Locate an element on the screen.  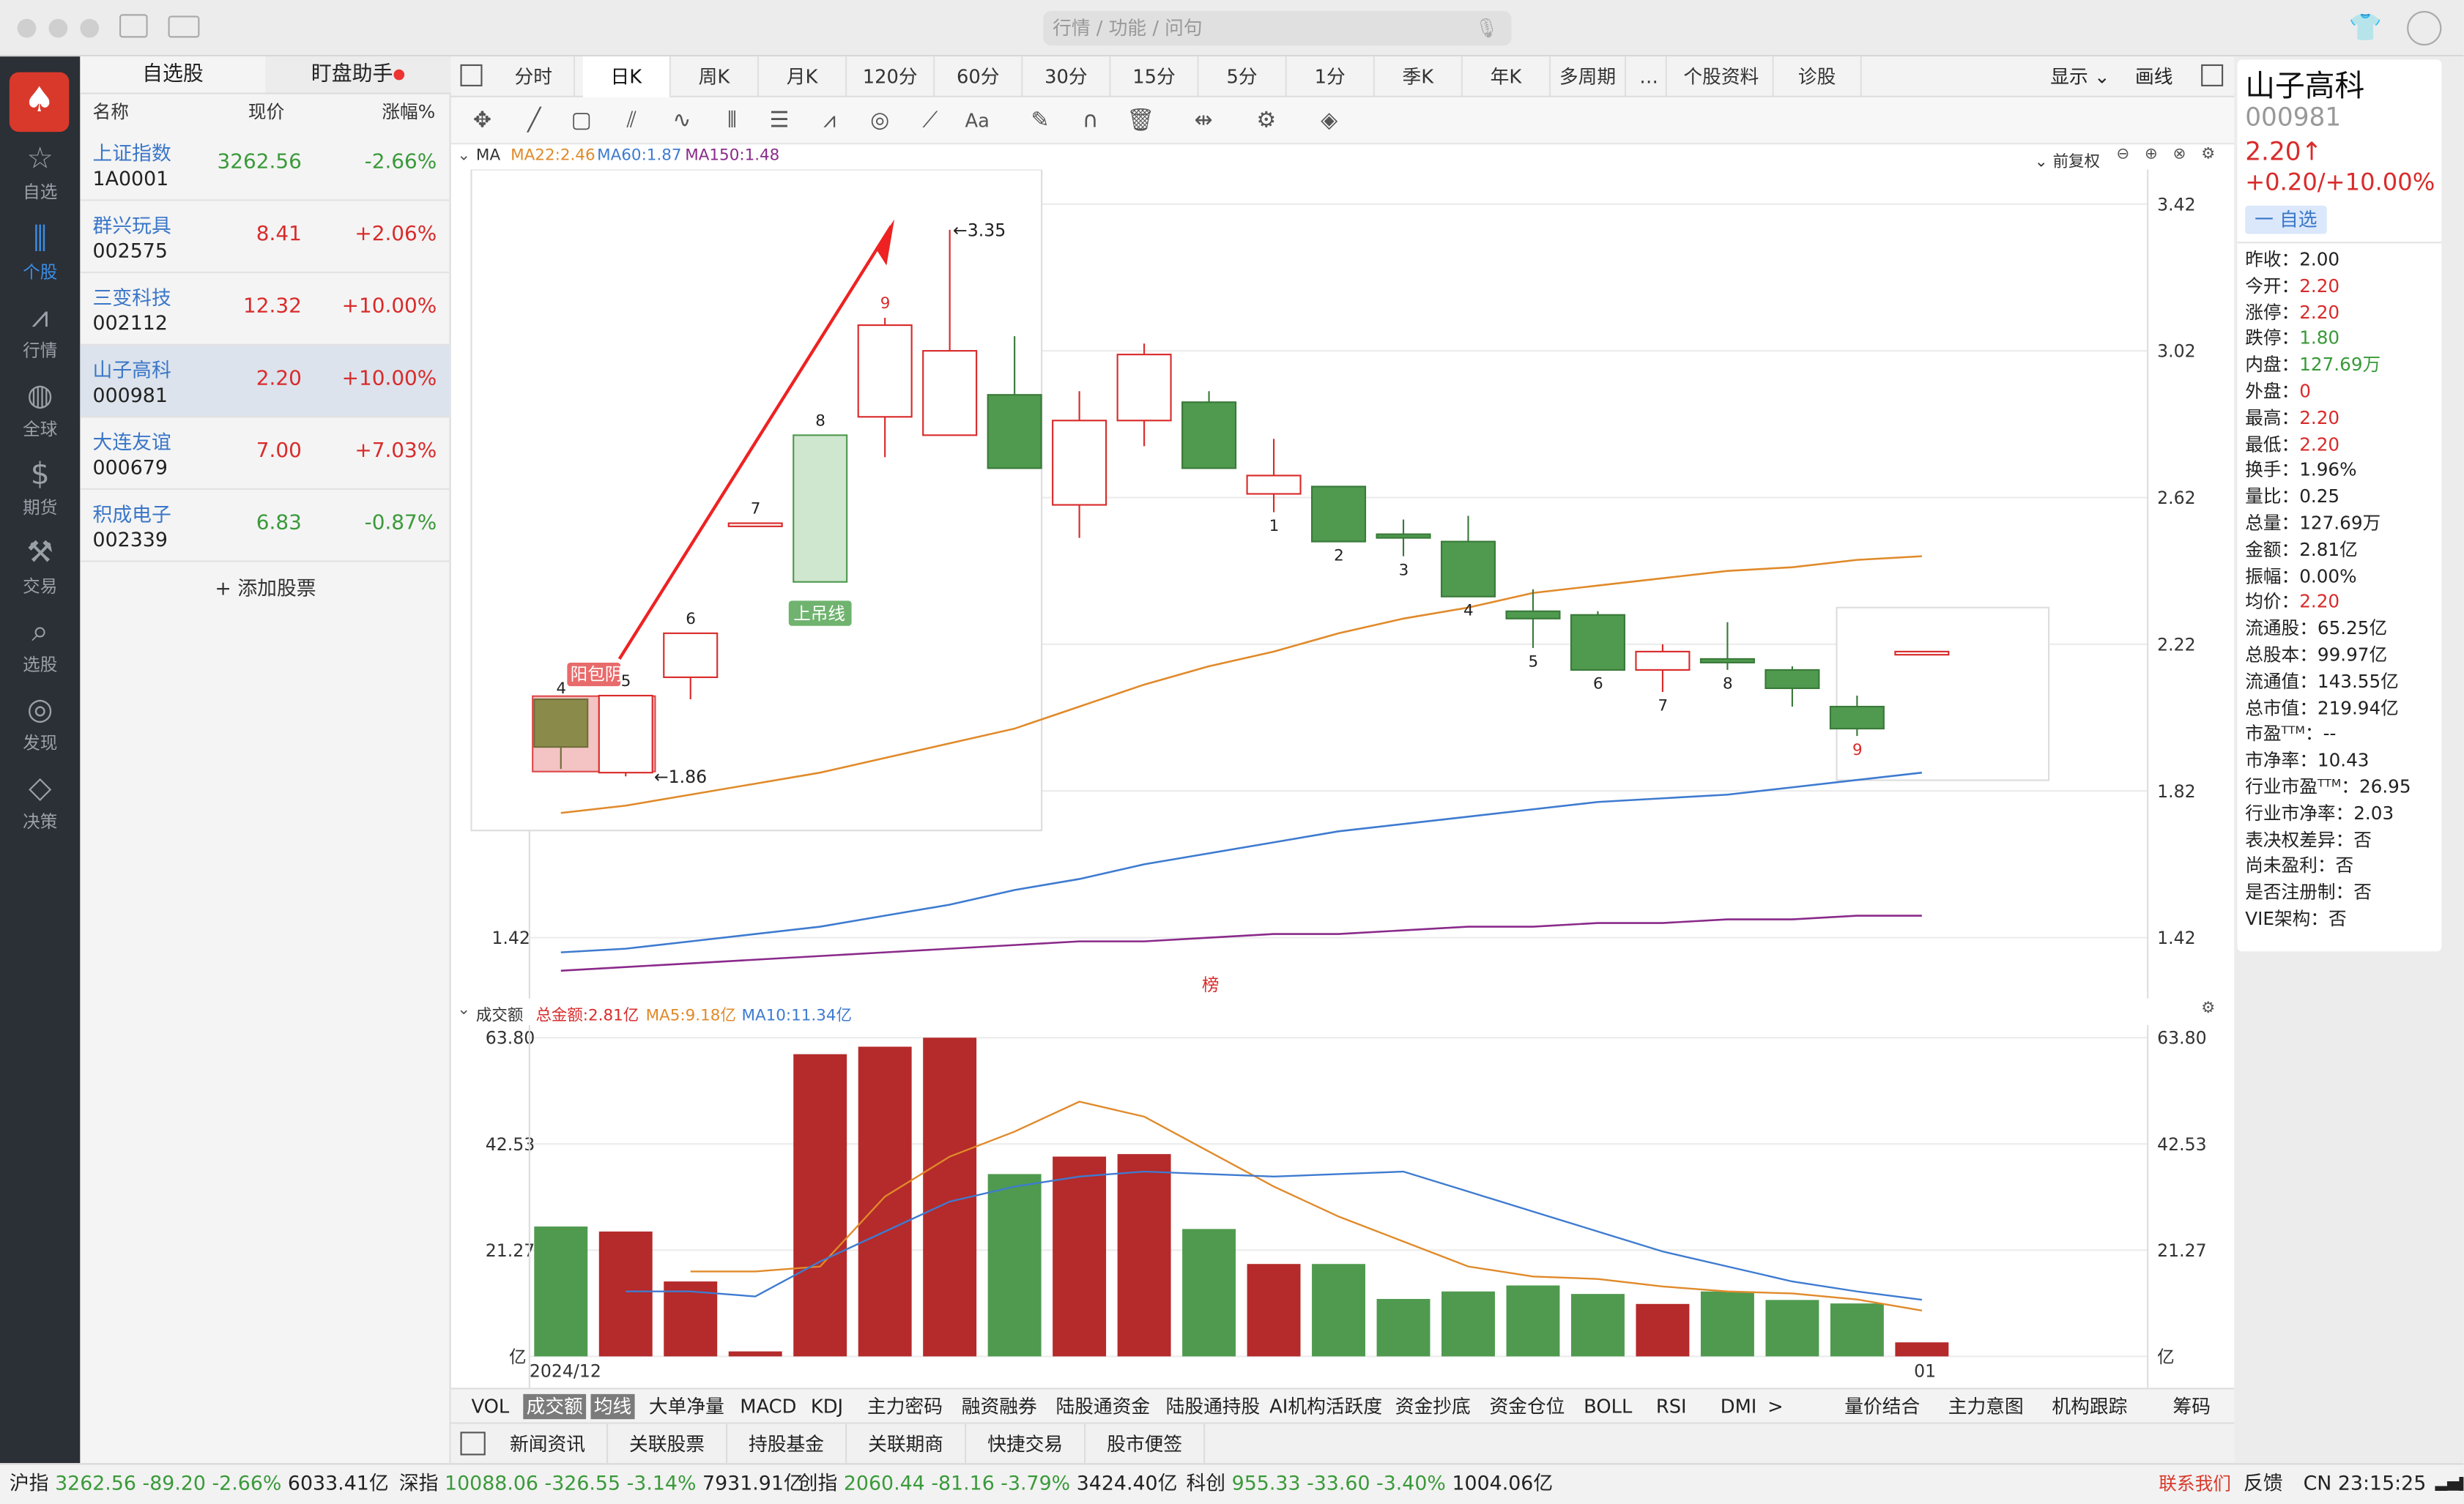
tab-indicator: RSI is located at coordinates (1671, 1407).